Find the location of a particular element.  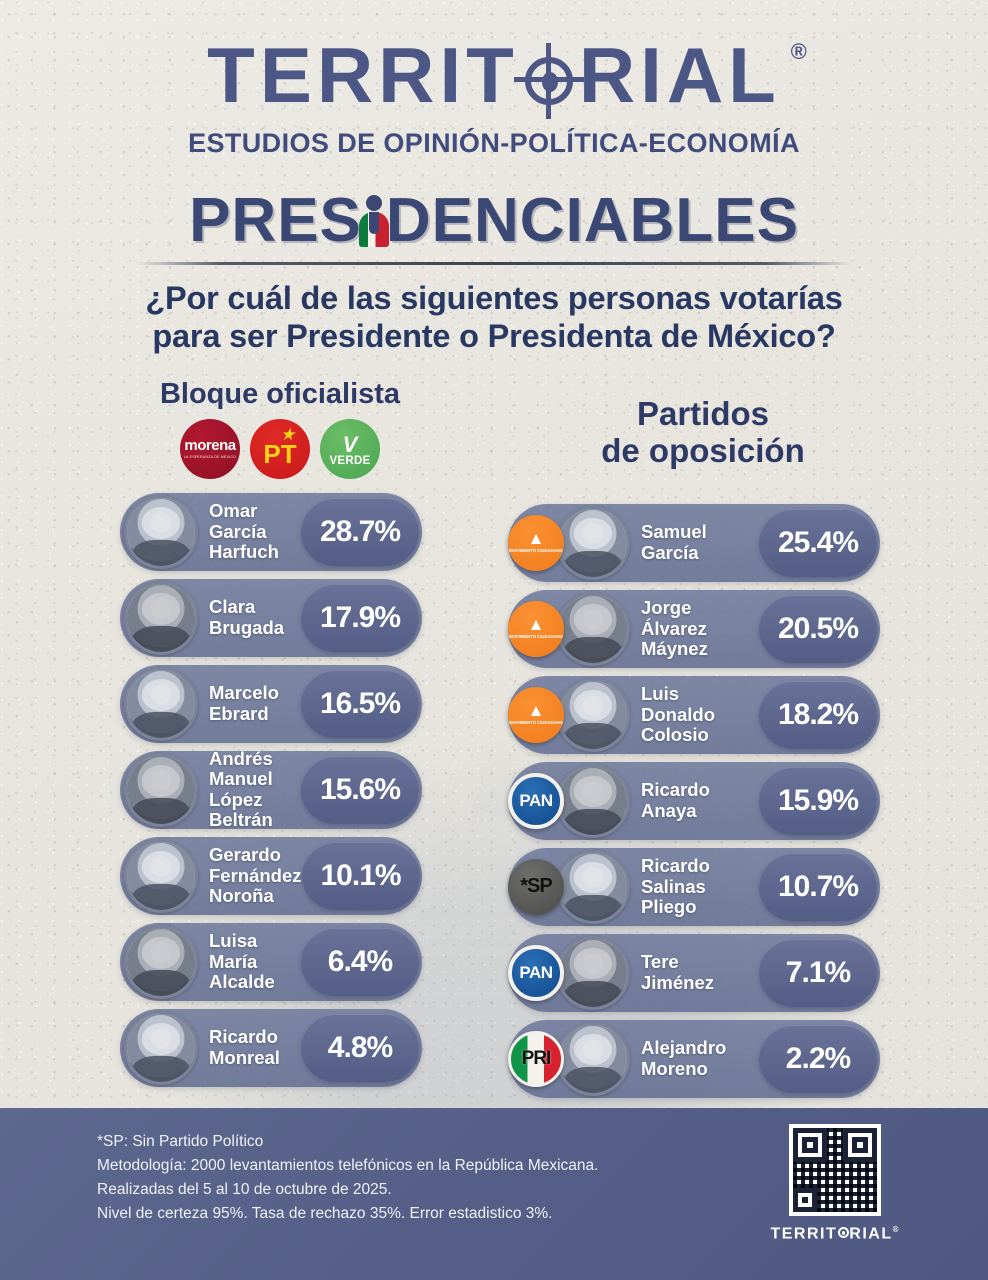

brand-tagline: ESTUDIOS DE OPINIÓN-POLÍTICA-ECONOMÍA is located at coordinates (494, 143).